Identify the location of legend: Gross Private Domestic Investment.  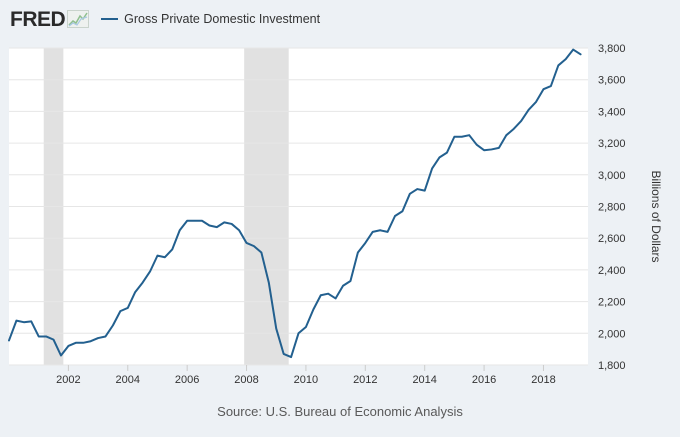
(210, 19).